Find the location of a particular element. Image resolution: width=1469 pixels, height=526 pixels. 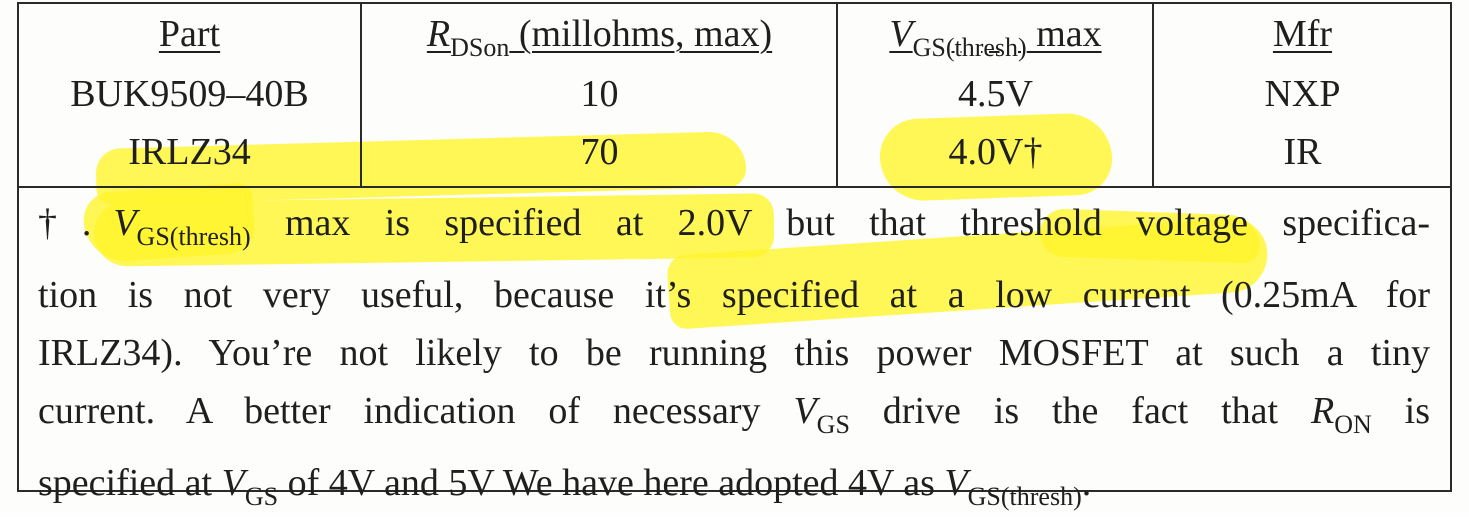

header-vgs-label: VGS(thresh) max is located at coordinates (995, 37).